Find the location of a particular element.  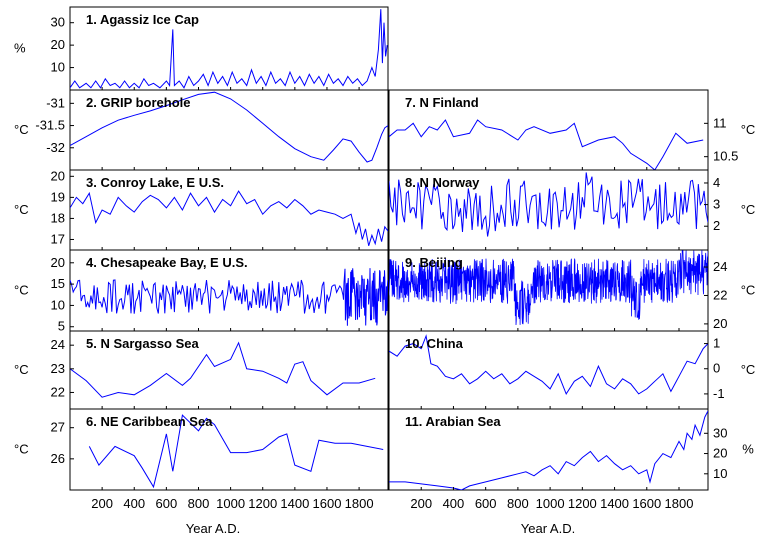

y-tick-label: -31.5 is located at coordinates (50, 125).